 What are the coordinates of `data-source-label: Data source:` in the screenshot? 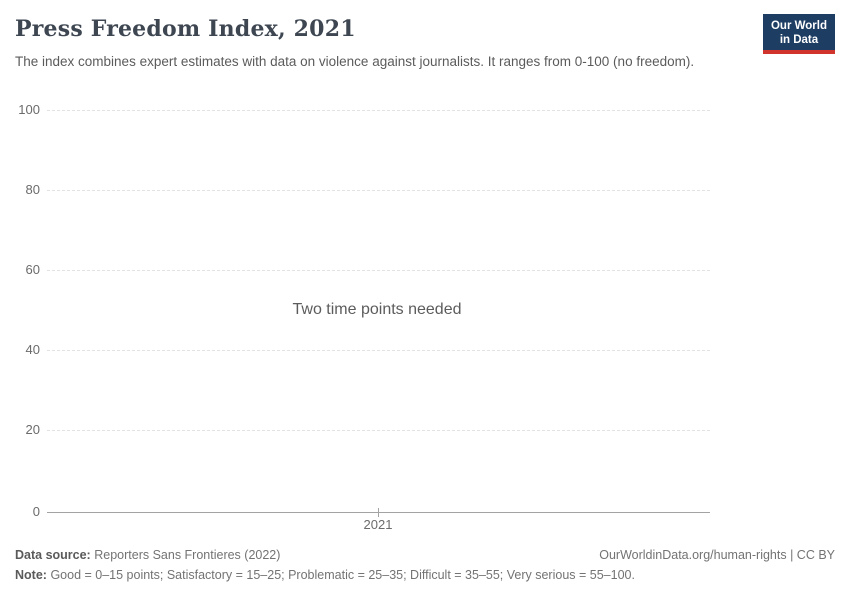 It's located at (53, 555).